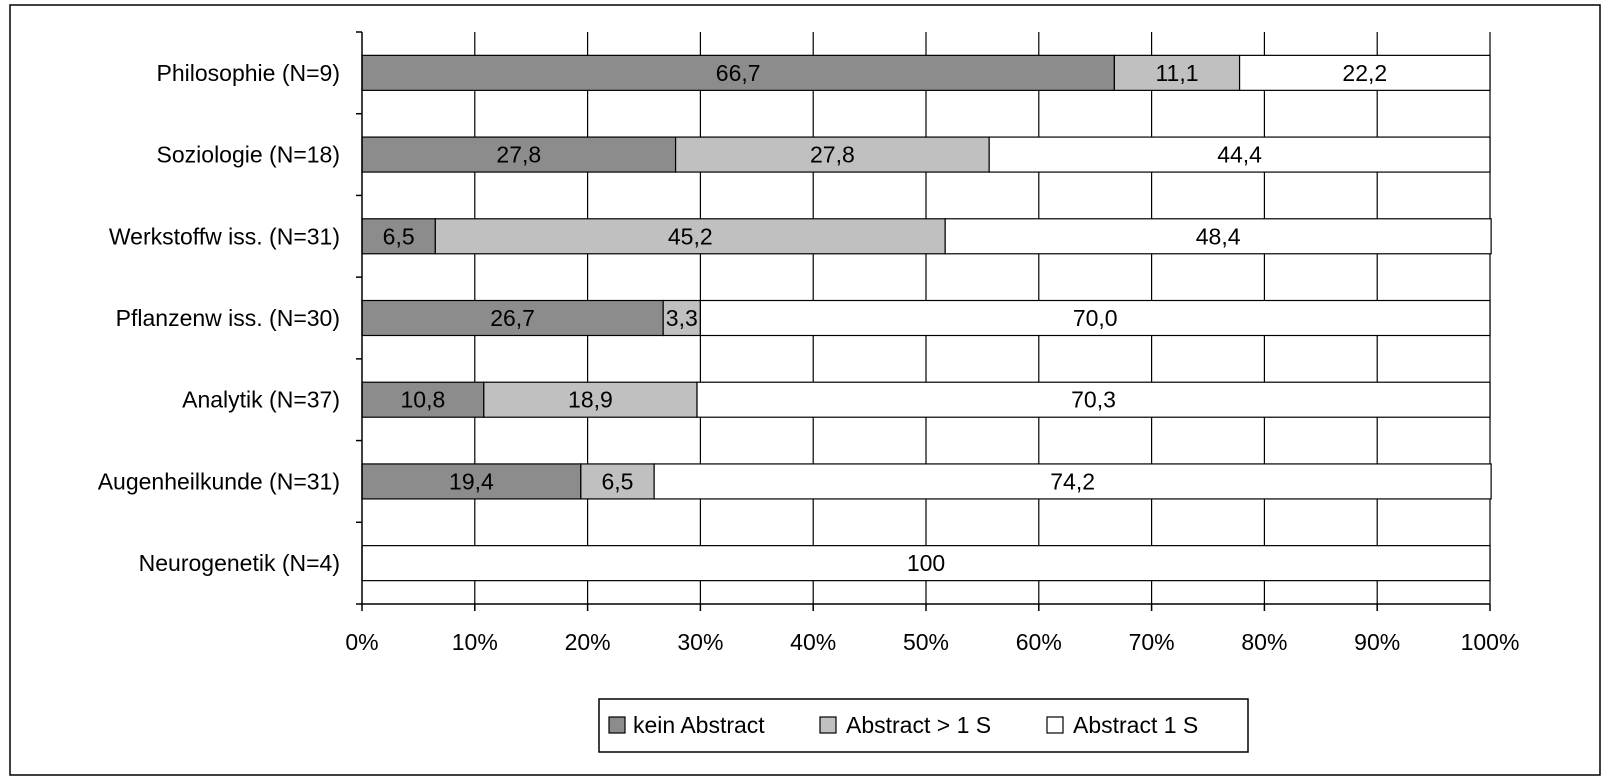 This screenshot has height=781, width=1608. What do you see at coordinates (1377, 642) in the screenshot?
I see `x-tick-label-9: 90%` at bounding box center [1377, 642].